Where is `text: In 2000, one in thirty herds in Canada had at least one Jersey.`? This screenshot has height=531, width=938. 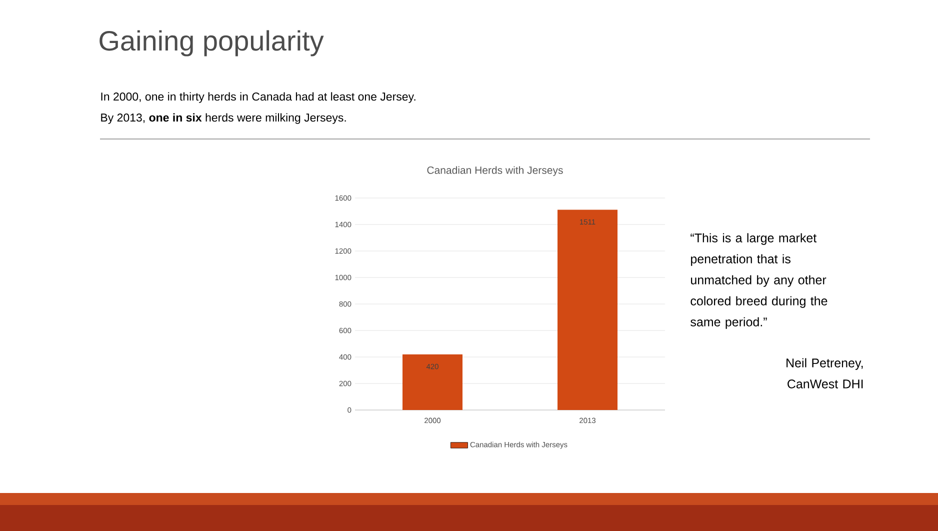
text: In 2000, one in thirty herds in Canada had at least one Jersey. is located at coordinates (258, 97).